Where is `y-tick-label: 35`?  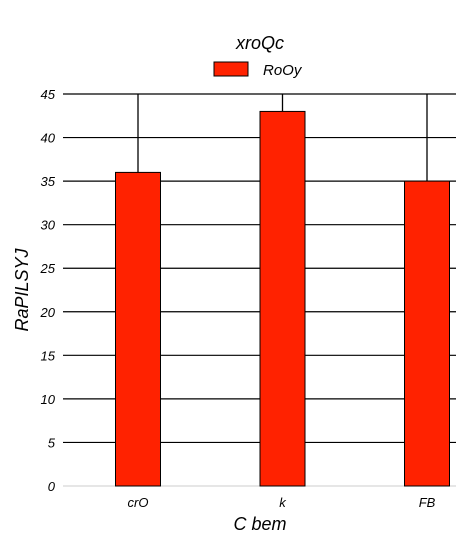 y-tick-label: 35 is located at coordinates (48, 181).